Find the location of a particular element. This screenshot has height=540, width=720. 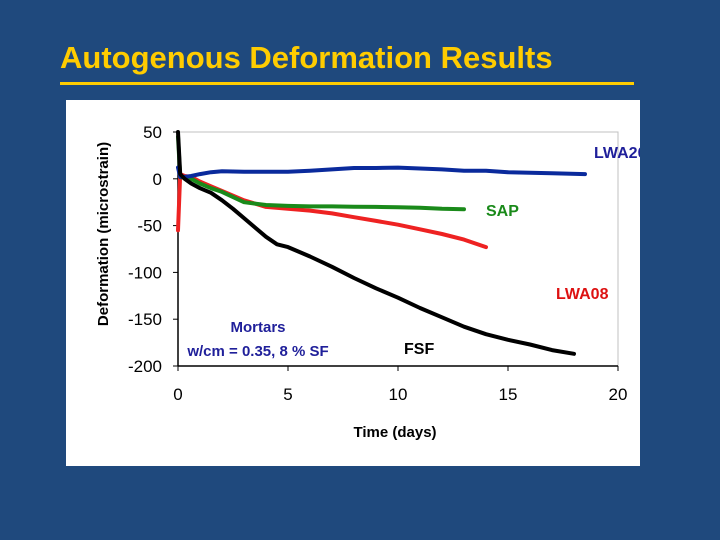

series-line-lwa20 is located at coordinates (381, 172).